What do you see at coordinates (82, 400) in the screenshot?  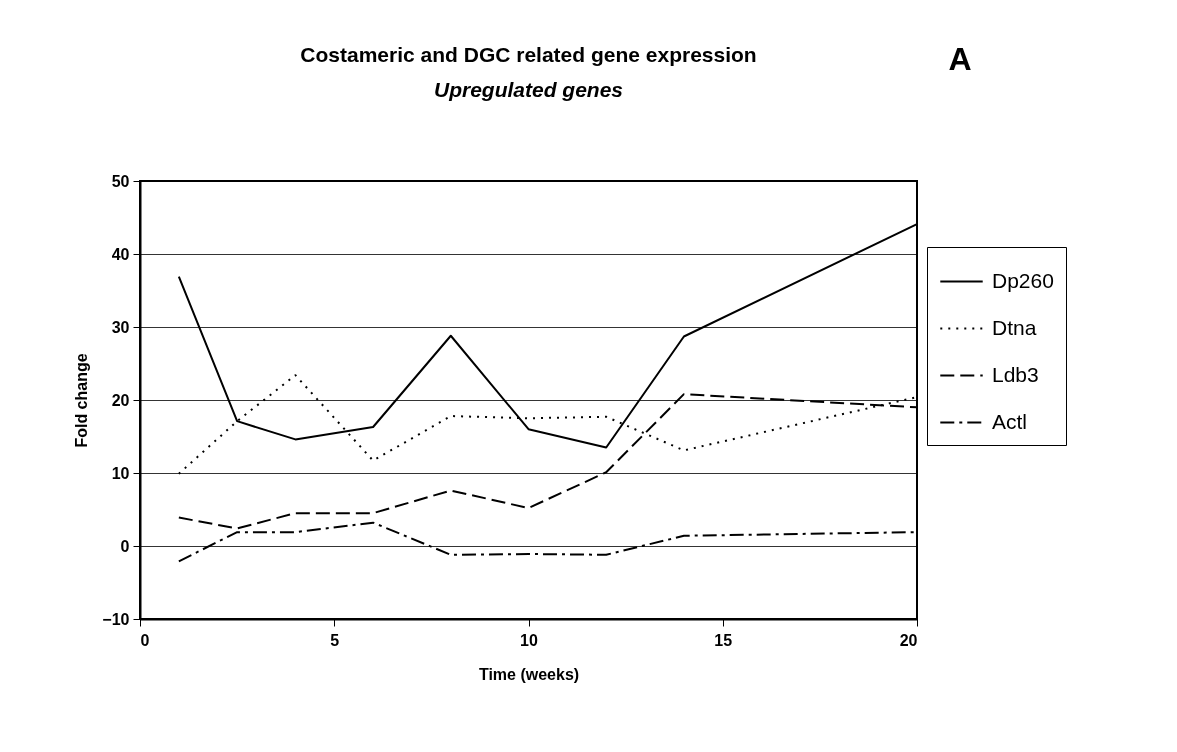 I see `y-axis-title: Fold change` at bounding box center [82, 400].